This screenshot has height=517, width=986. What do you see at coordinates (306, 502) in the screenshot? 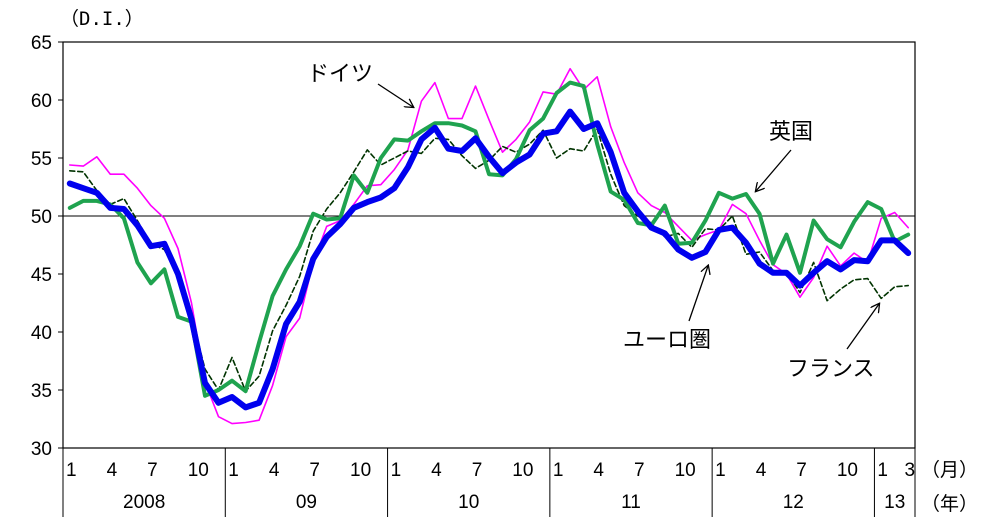
I see `year-label: 09` at bounding box center [306, 502].